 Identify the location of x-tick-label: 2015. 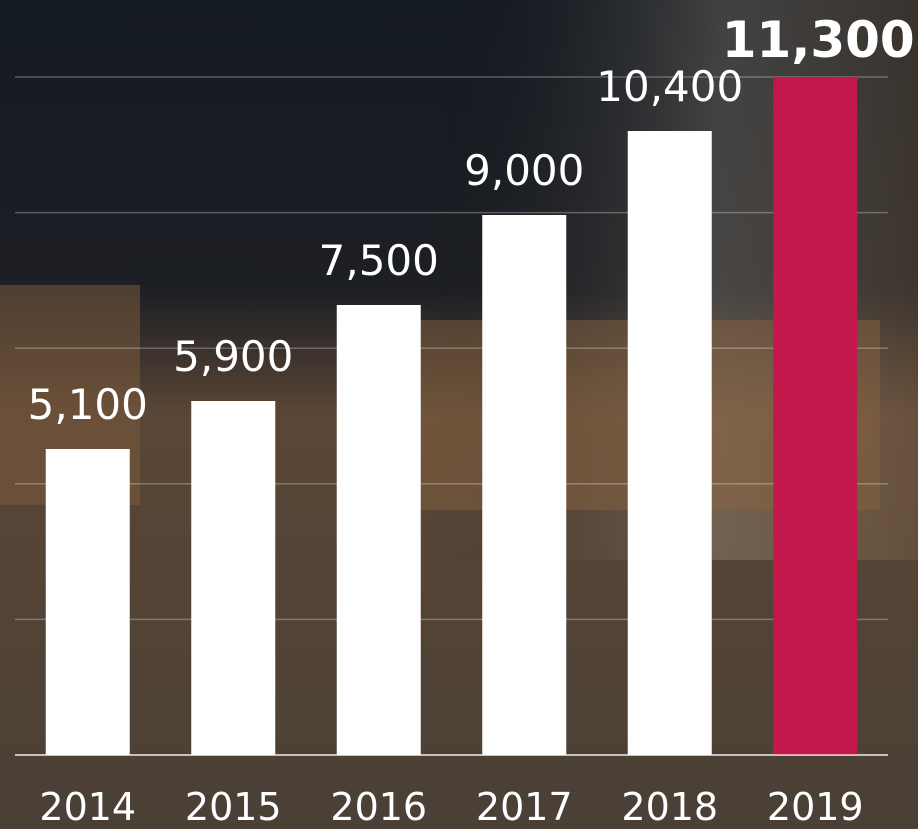
(233, 807).